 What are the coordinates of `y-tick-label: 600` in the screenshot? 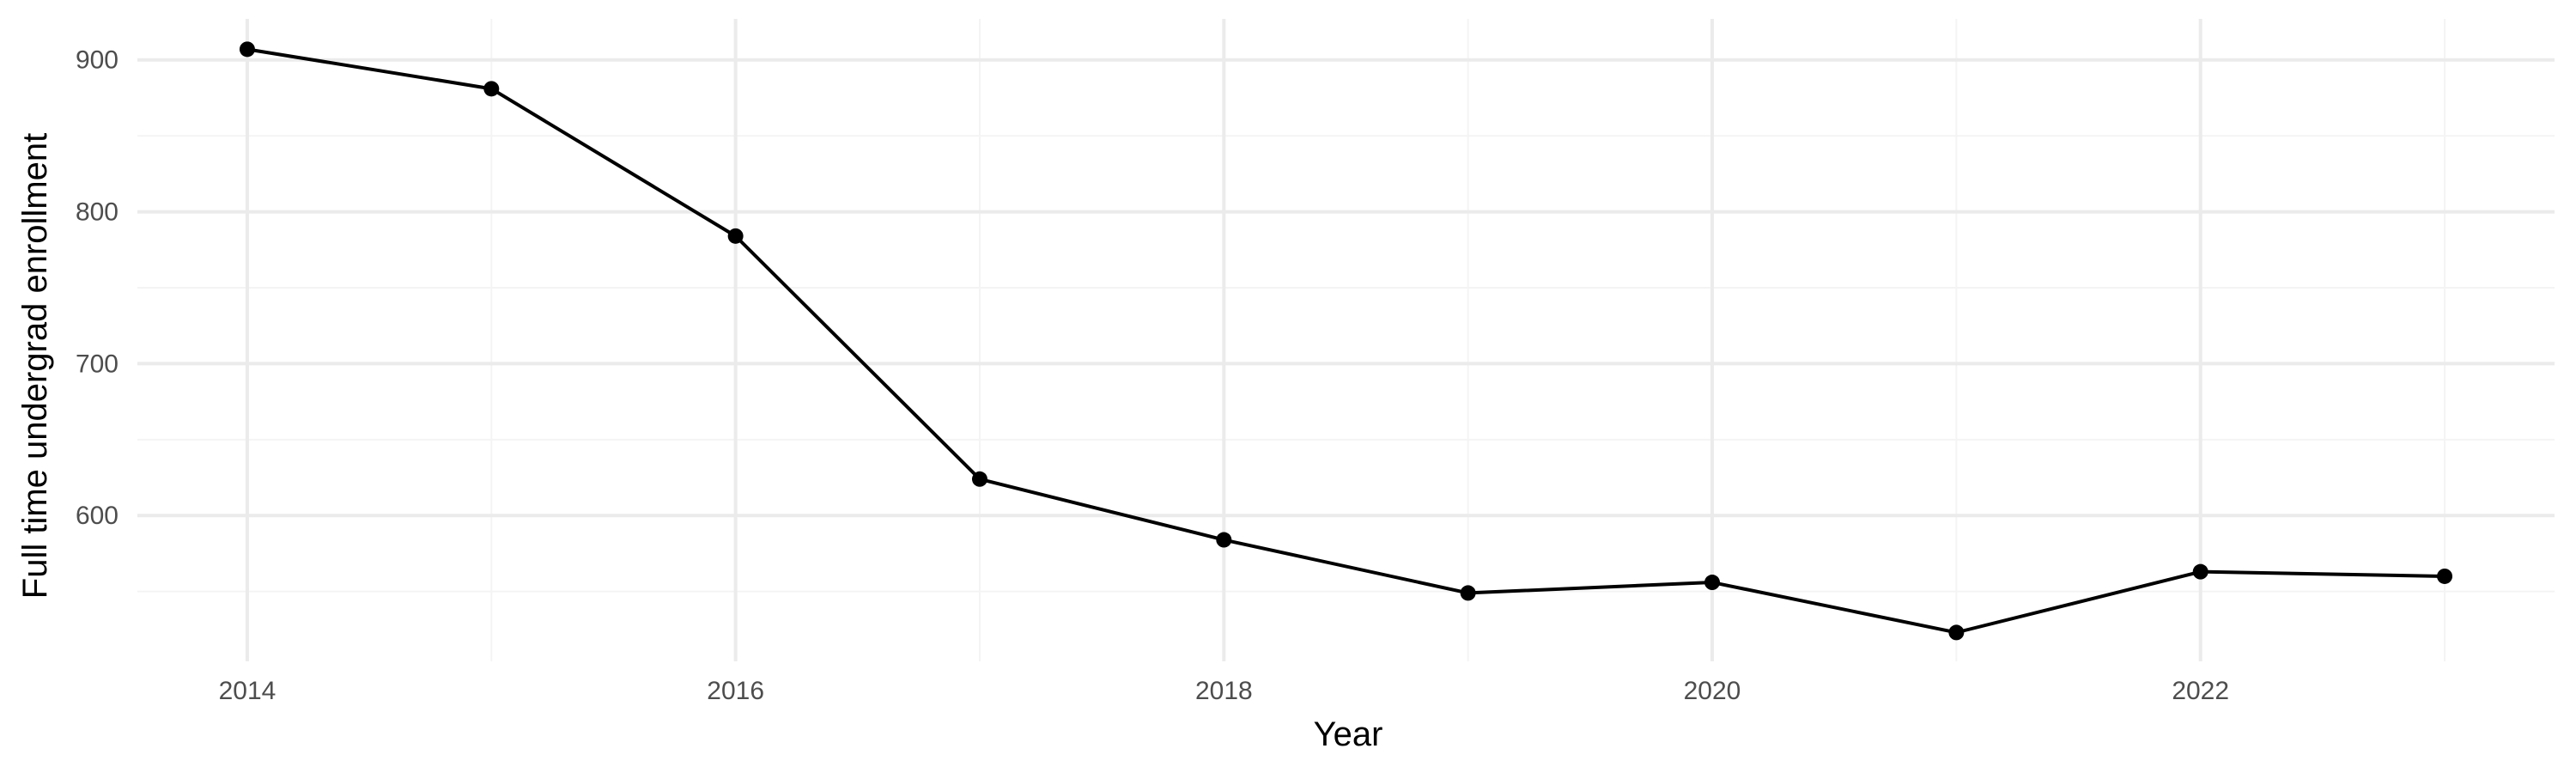 It's located at (97, 516).